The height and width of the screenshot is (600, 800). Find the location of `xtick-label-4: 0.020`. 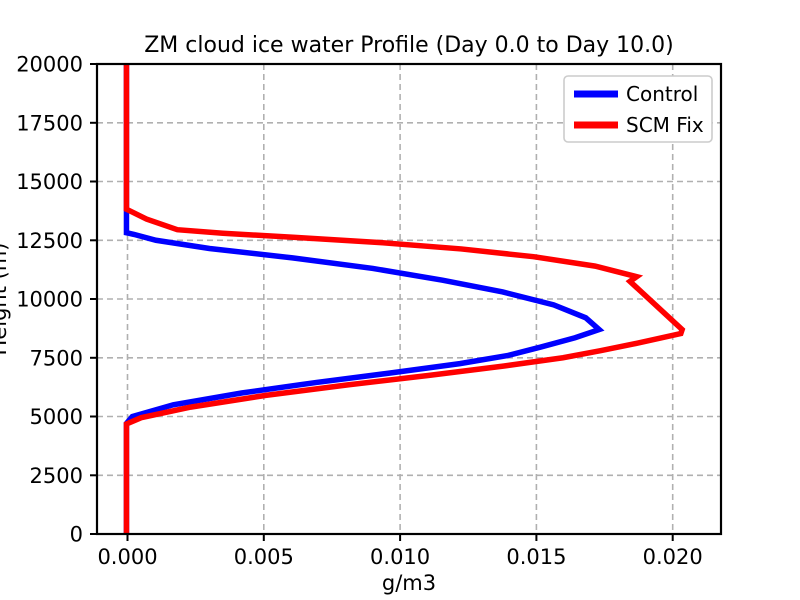

xtick-label-4: 0.020 is located at coordinates (673, 557).